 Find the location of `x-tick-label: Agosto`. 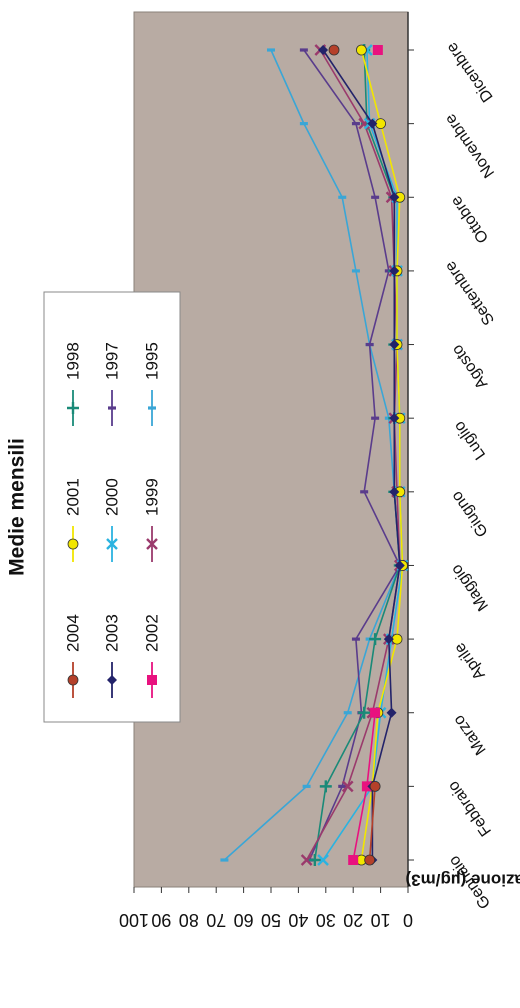

x-tick-label: Agosto is located at coordinates (470, 366).